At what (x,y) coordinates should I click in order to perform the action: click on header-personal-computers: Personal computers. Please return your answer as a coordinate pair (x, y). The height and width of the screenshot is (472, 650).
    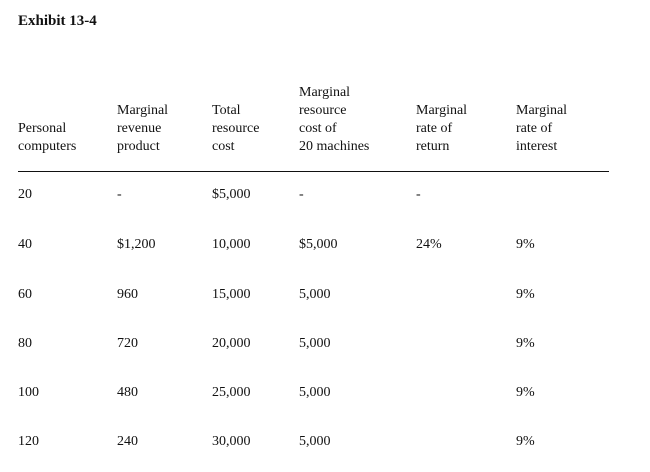
    Looking at the image, I should click on (47, 138).